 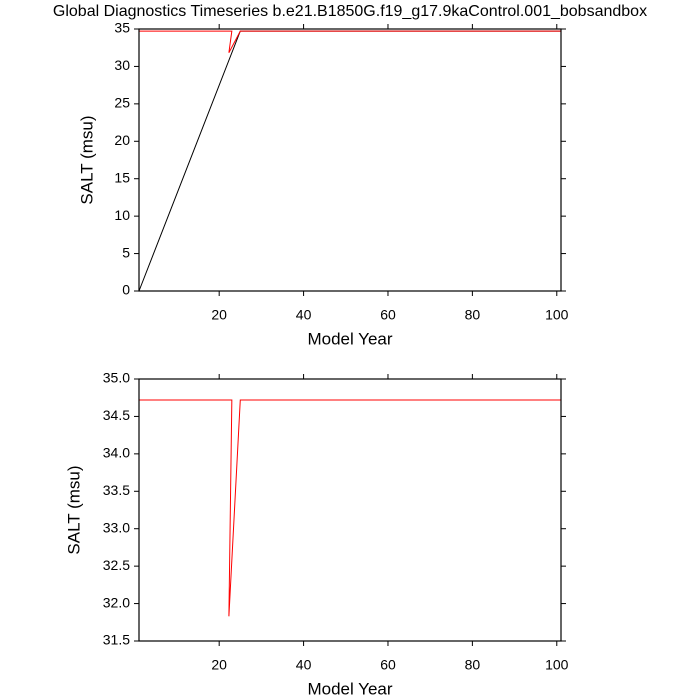 What do you see at coordinates (116, 640) in the screenshot?
I see `y-tick-label: 31.5` at bounding box center [116, 640].